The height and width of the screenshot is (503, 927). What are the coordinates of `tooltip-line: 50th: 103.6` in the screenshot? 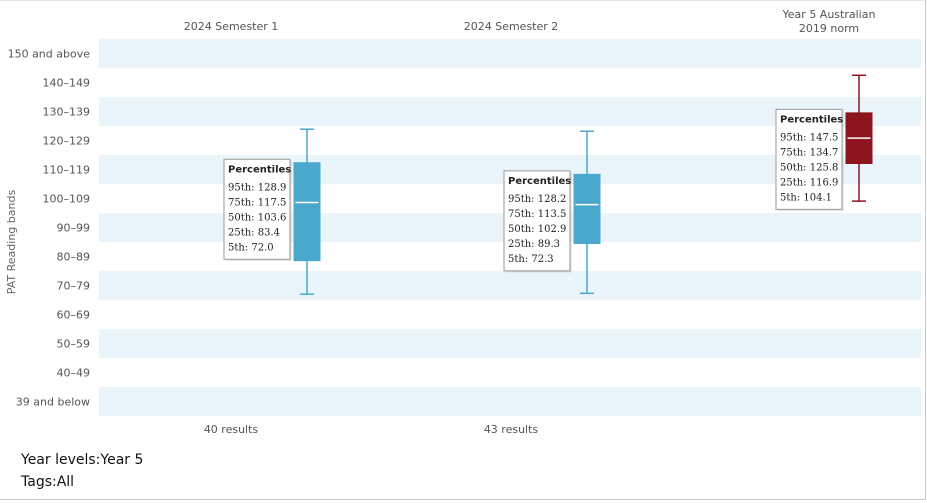 It's located at (257, 217).